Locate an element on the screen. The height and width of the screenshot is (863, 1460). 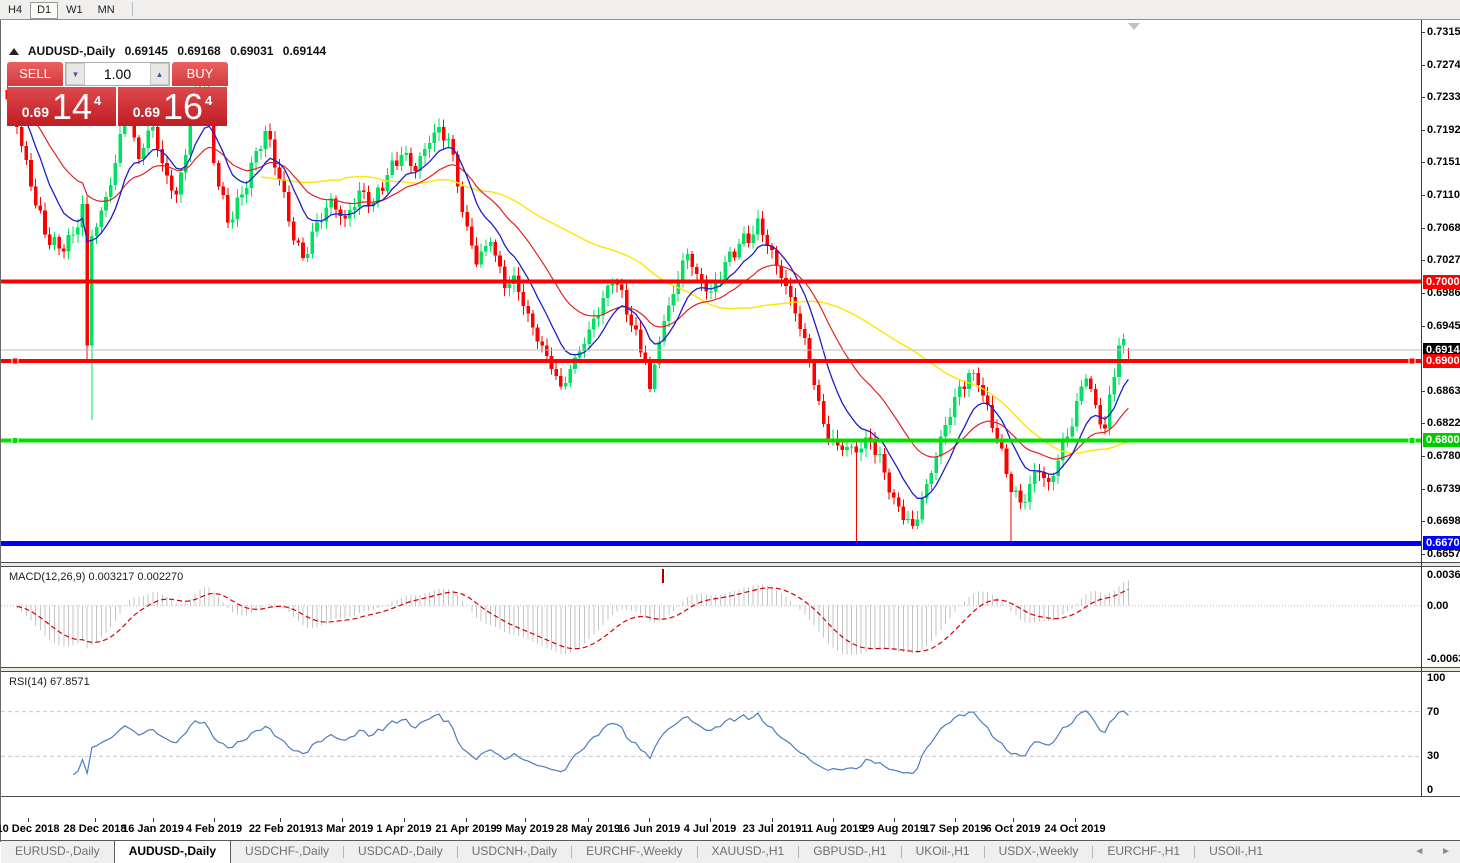
sell-price-prefix: 0.69 is located at coordinates (35, 112).